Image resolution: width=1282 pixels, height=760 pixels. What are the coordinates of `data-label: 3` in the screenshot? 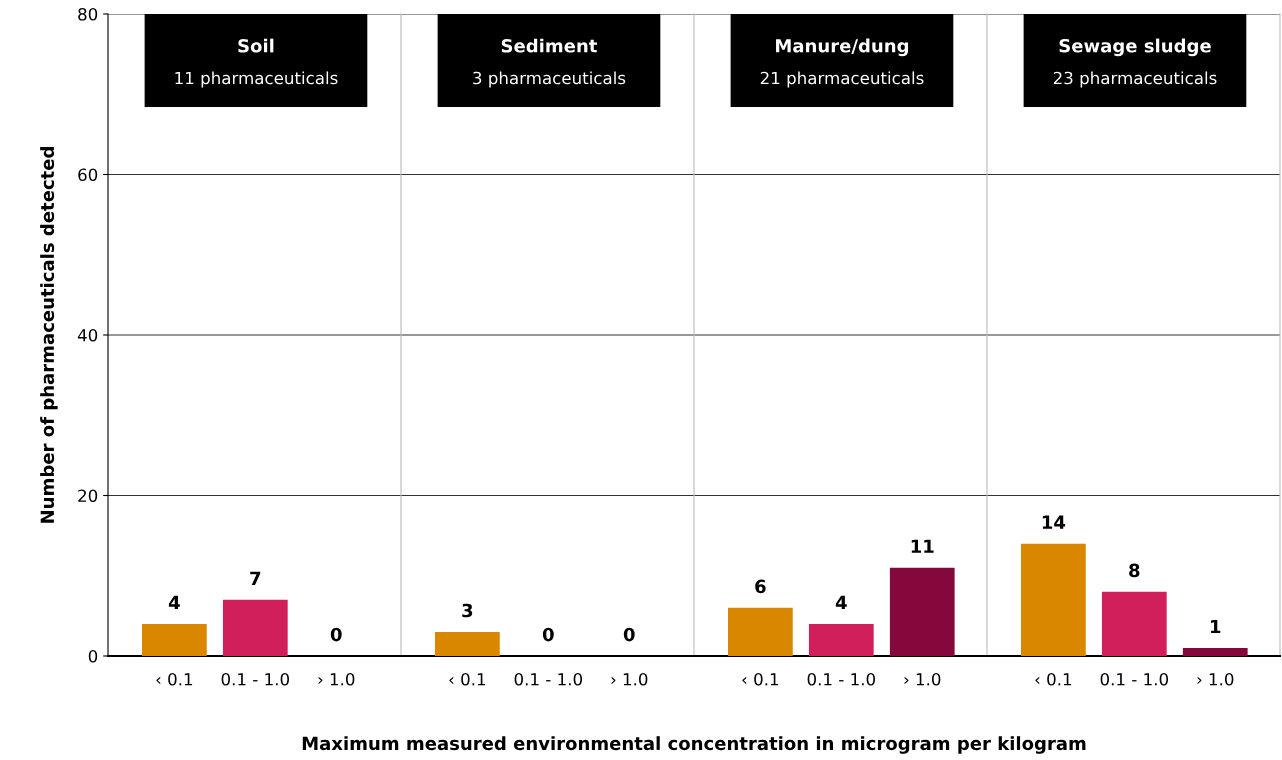 It's located at (467, 610).